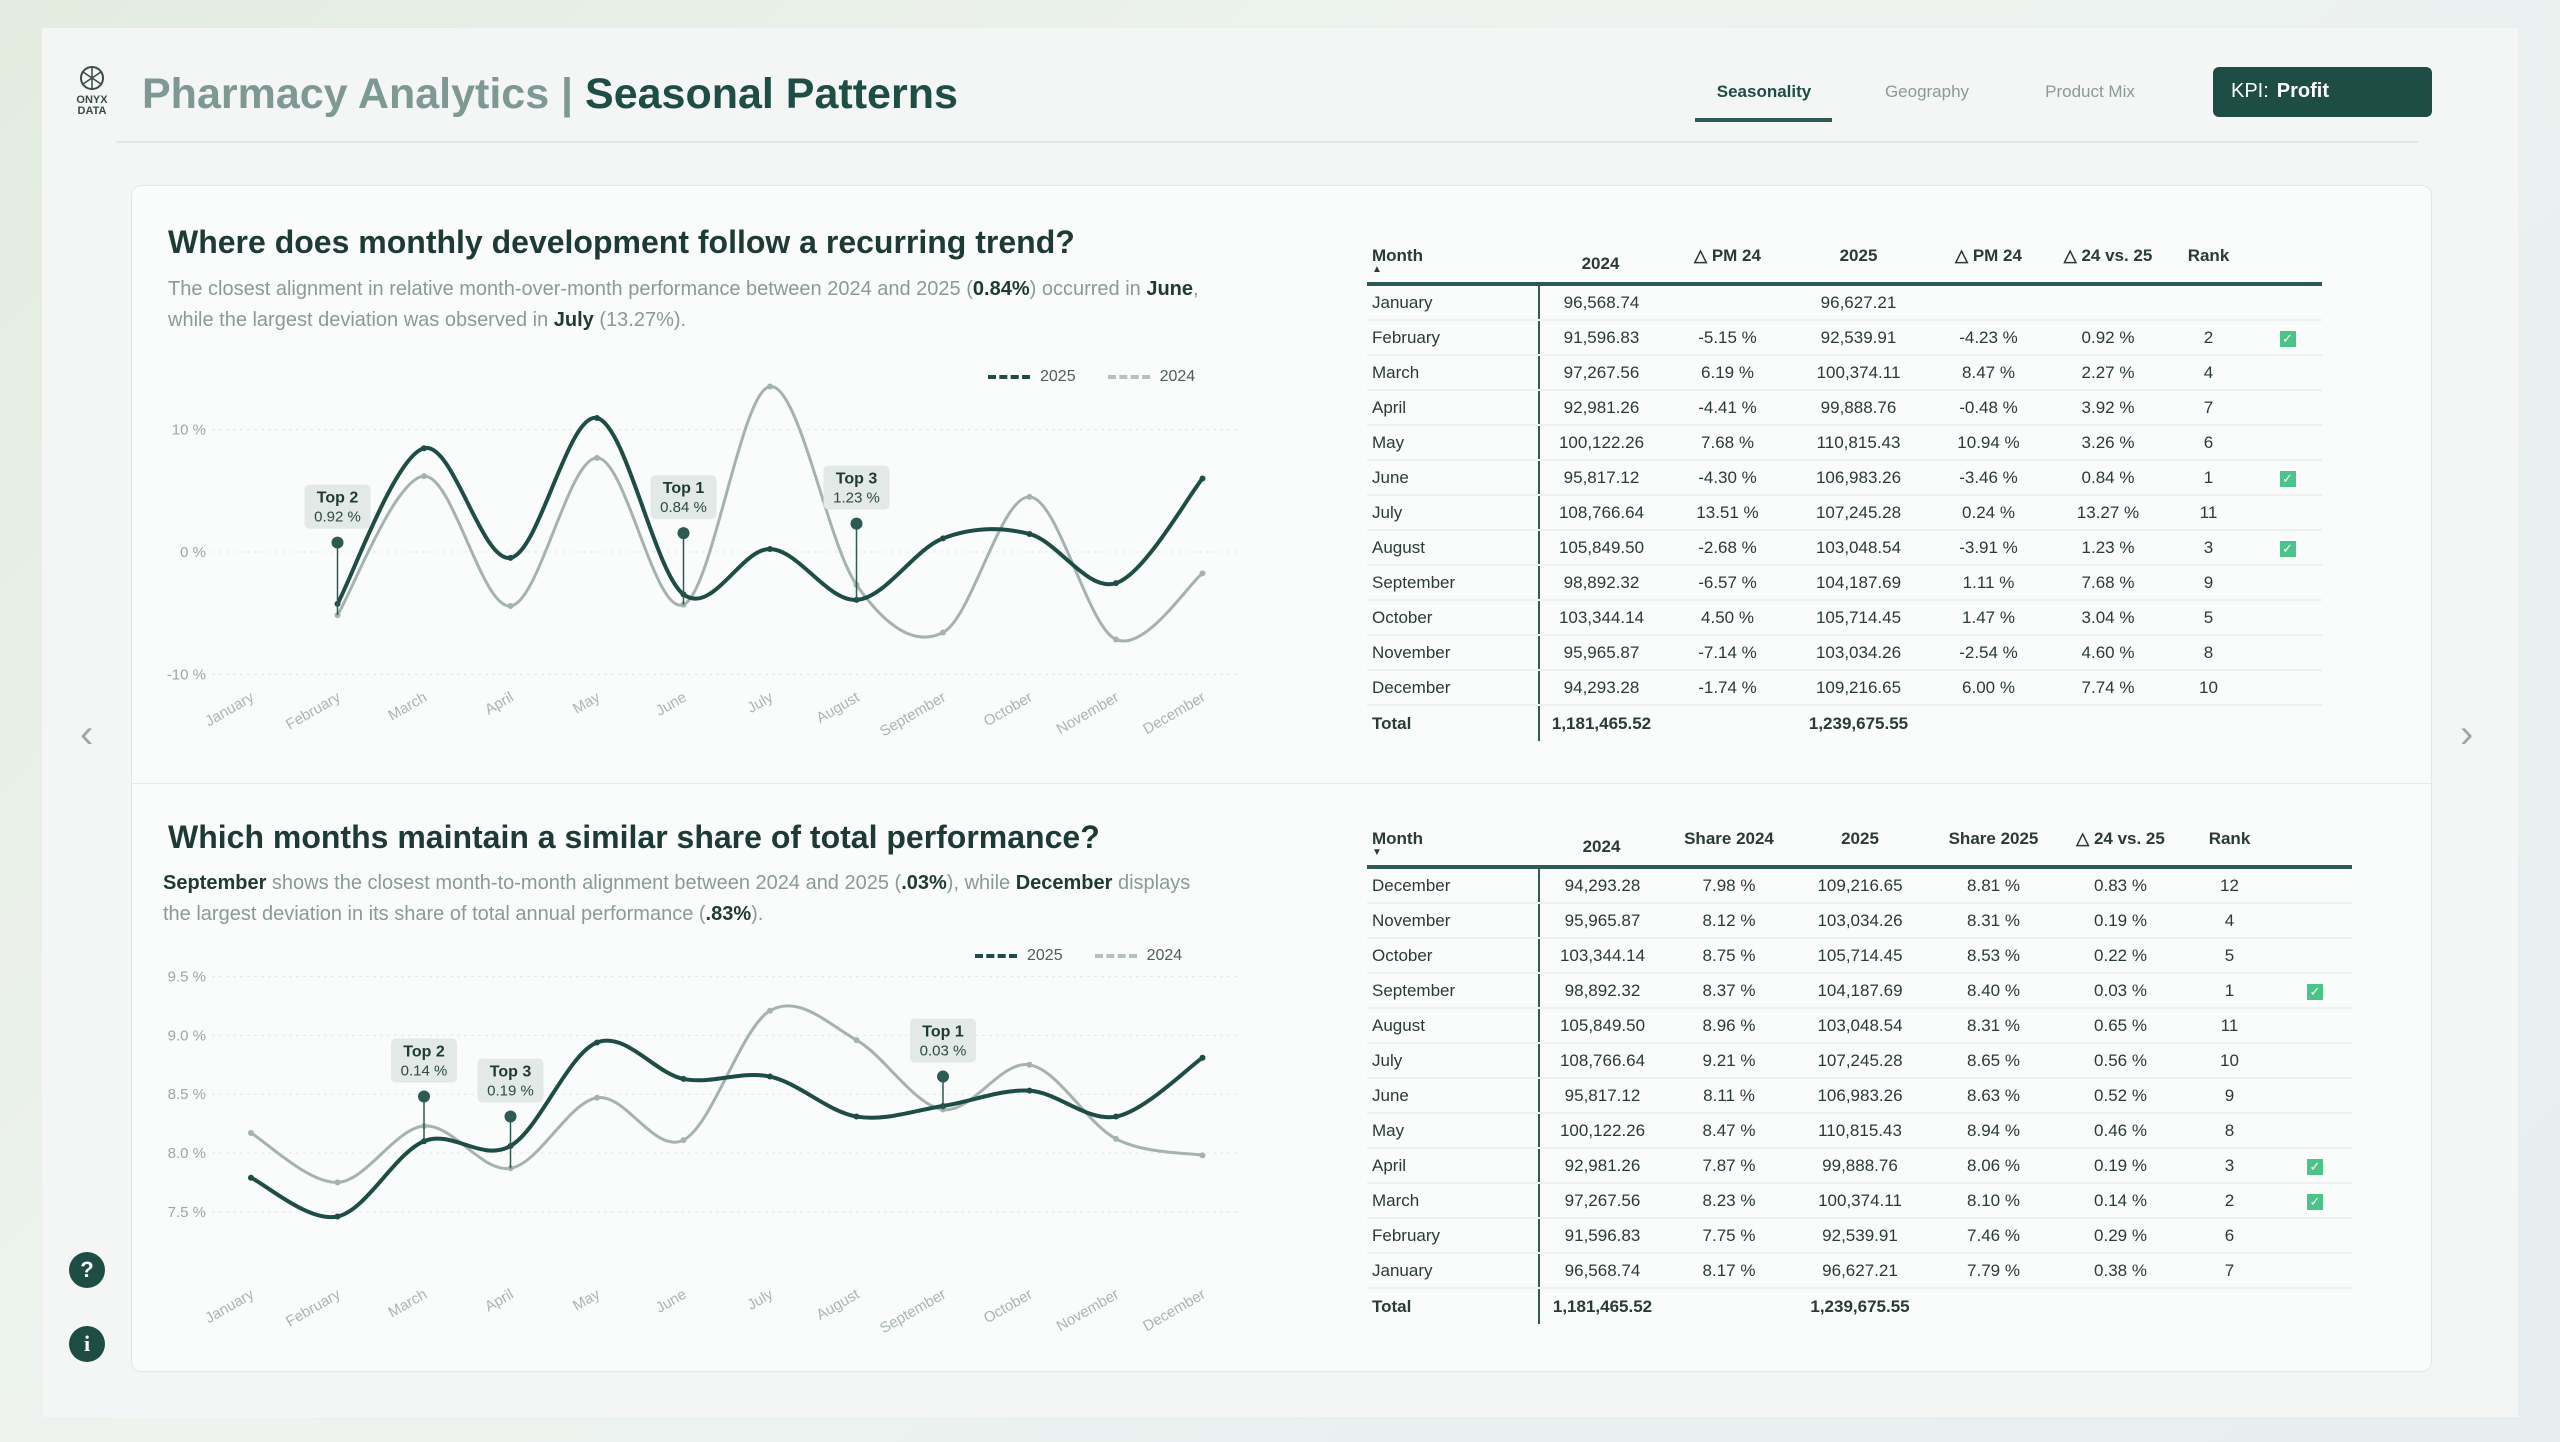 The width and height of the screenshot is (2560, 1442). What do you see at coordinates (856, 498) in the screenshot?
I see `annotation-value: 1.23 %` at bounding box center [856, 498].